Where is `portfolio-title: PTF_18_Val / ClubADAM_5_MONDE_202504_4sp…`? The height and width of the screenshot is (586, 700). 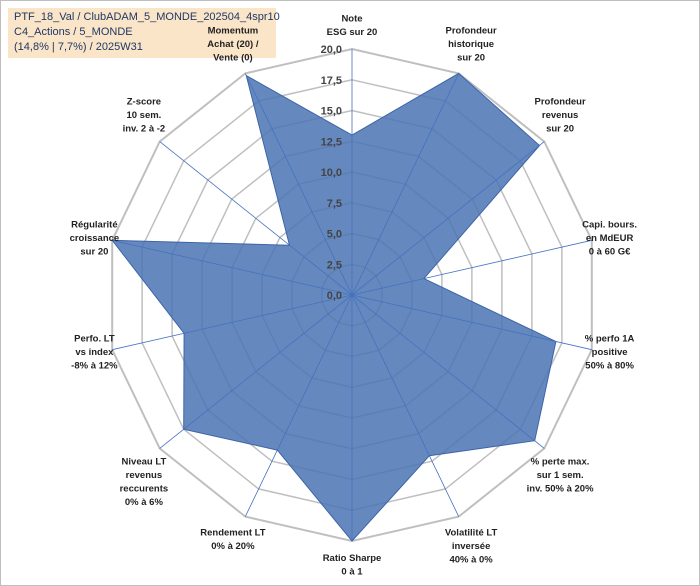 portfolio-title: PTF_18_Val / ClubADAM_5_MONDE_202504_4sp… is located at coordinates (147, 17).